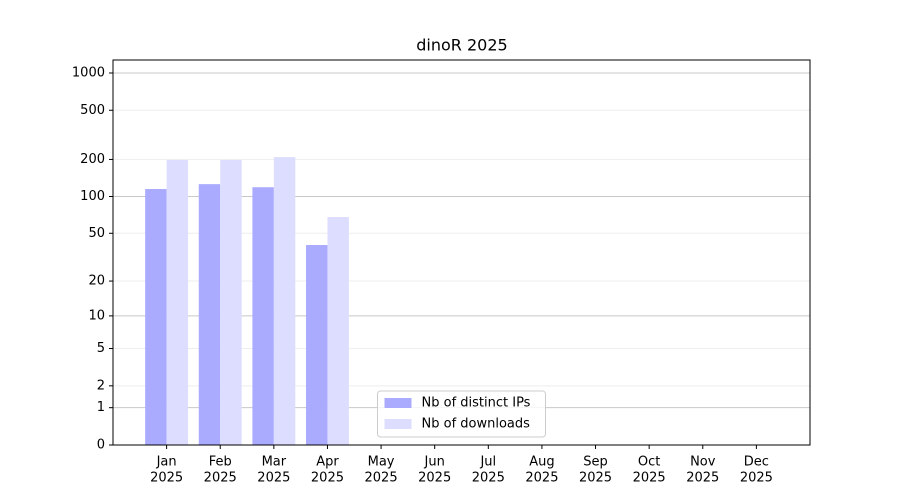  I want to click on x-tick-label: Dec, so click(756, 462).